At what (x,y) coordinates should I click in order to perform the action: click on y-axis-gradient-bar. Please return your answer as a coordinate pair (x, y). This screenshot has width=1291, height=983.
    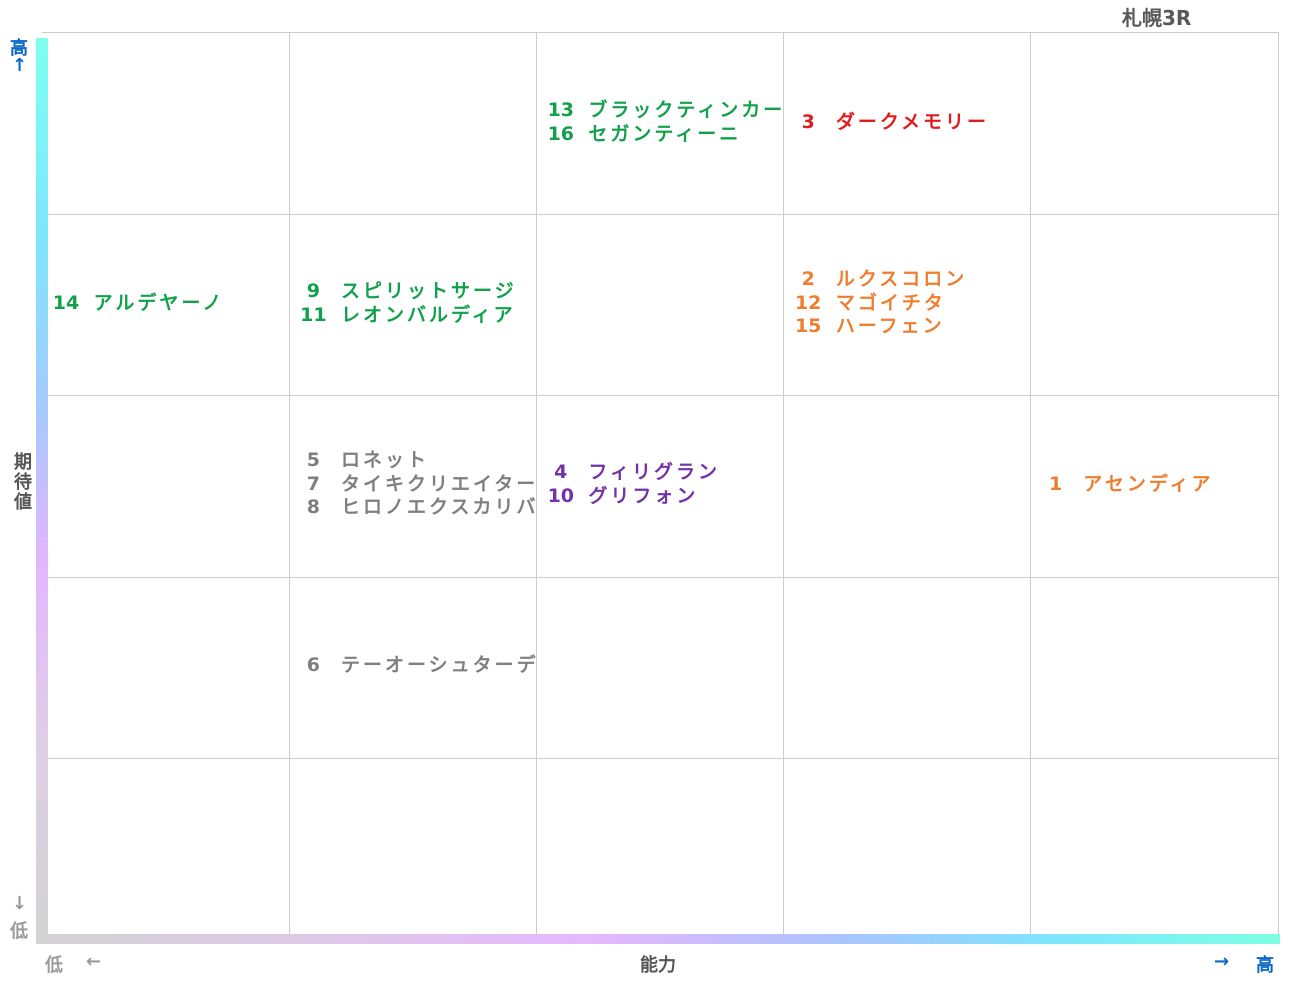
    Looking at the image, I should click on (42, 489).